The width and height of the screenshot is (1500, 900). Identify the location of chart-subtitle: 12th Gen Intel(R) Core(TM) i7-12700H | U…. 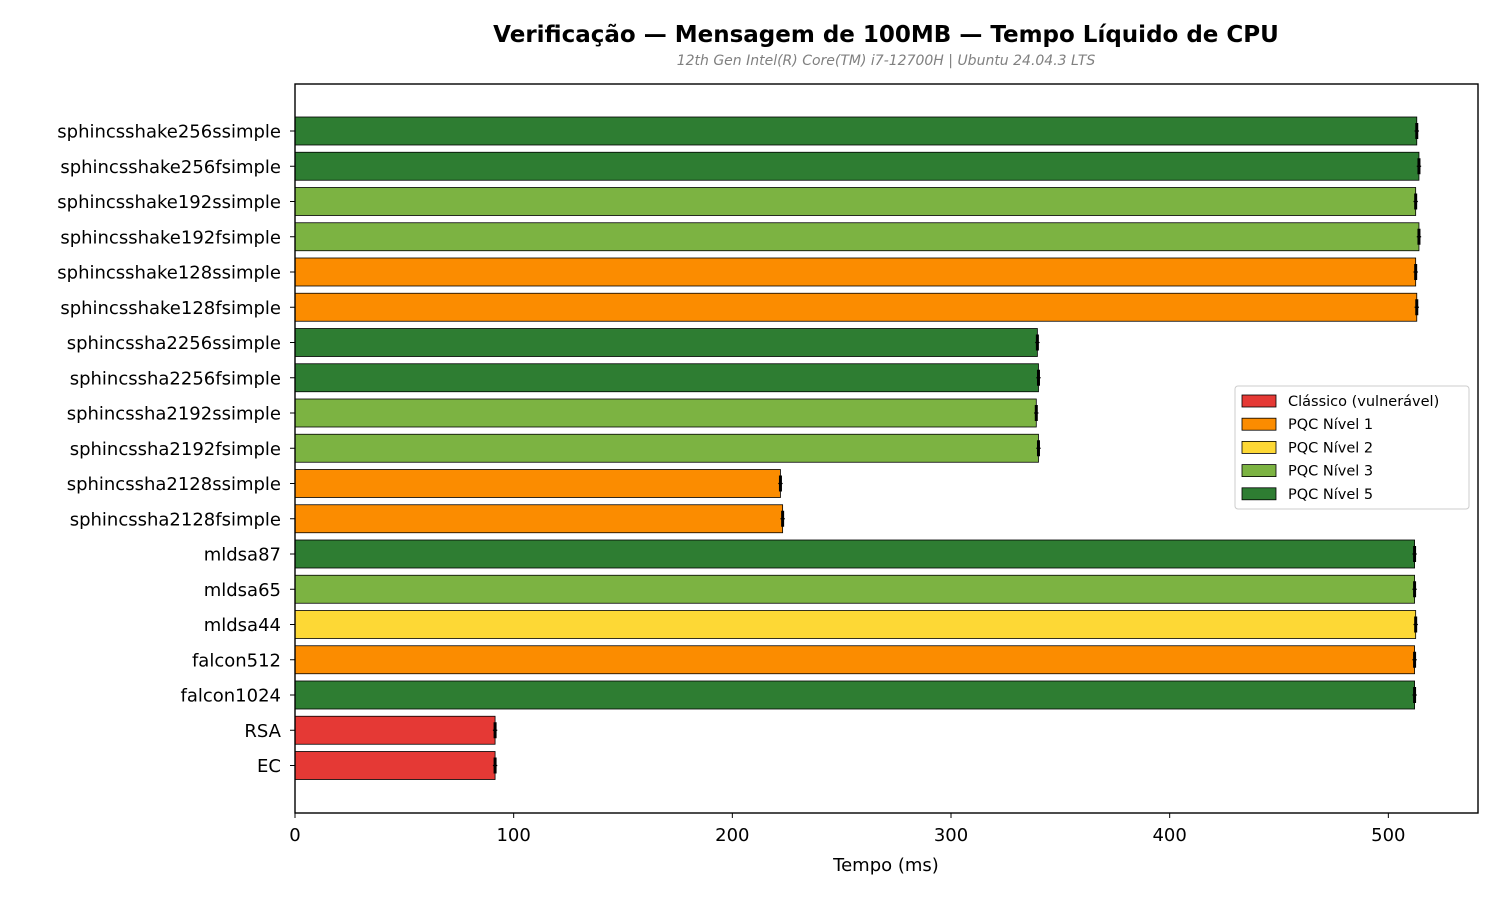
(886, 61).